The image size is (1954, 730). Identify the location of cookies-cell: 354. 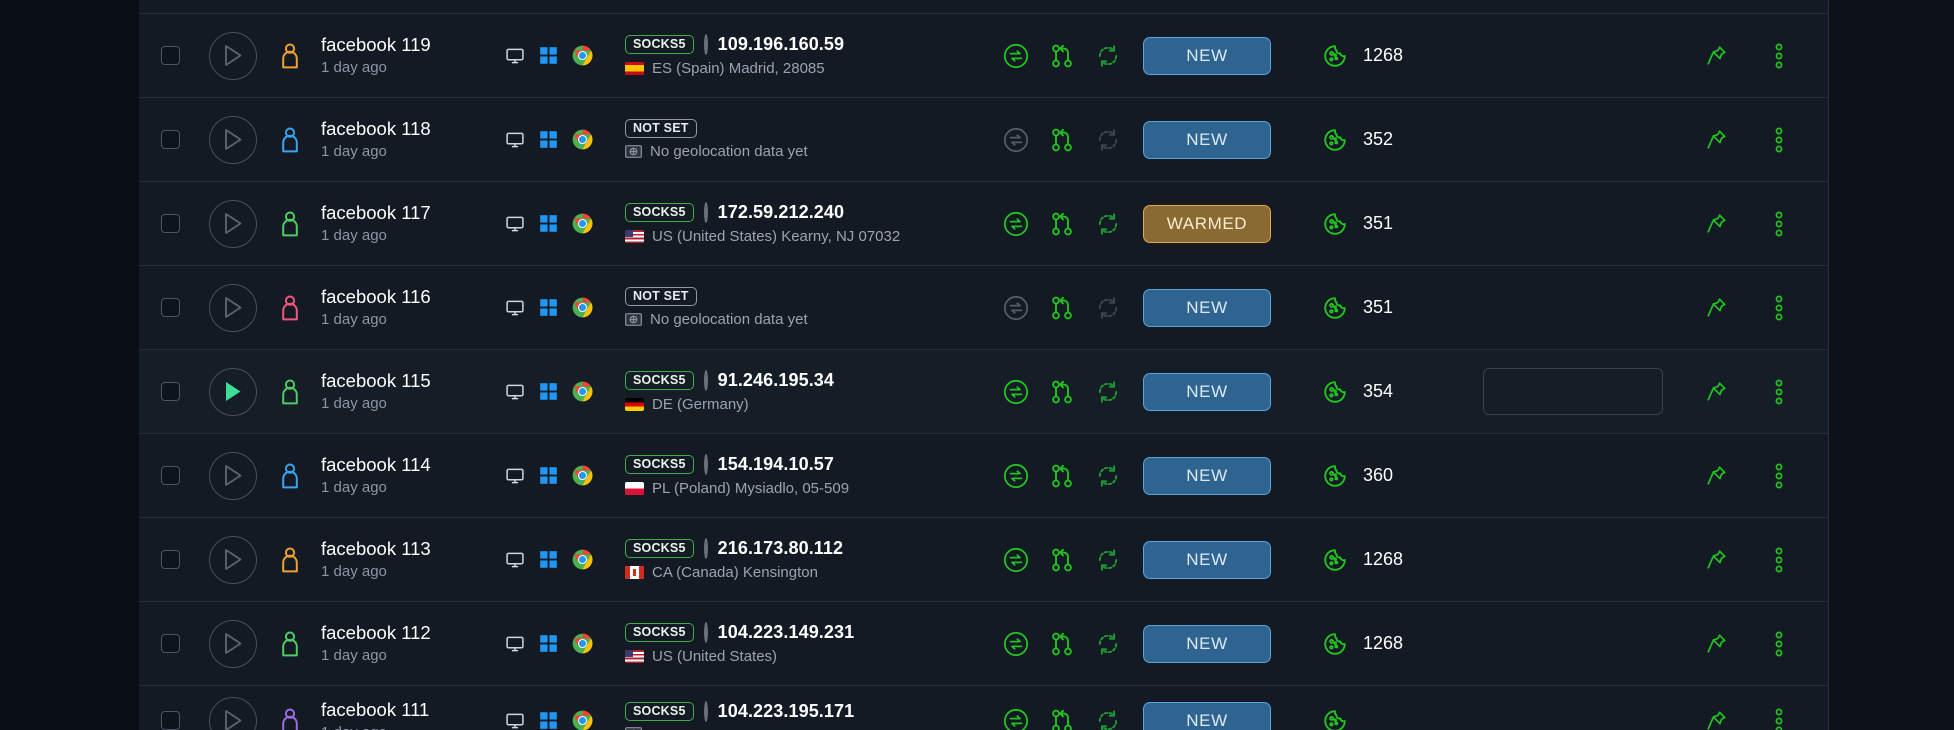
(1403, 392).